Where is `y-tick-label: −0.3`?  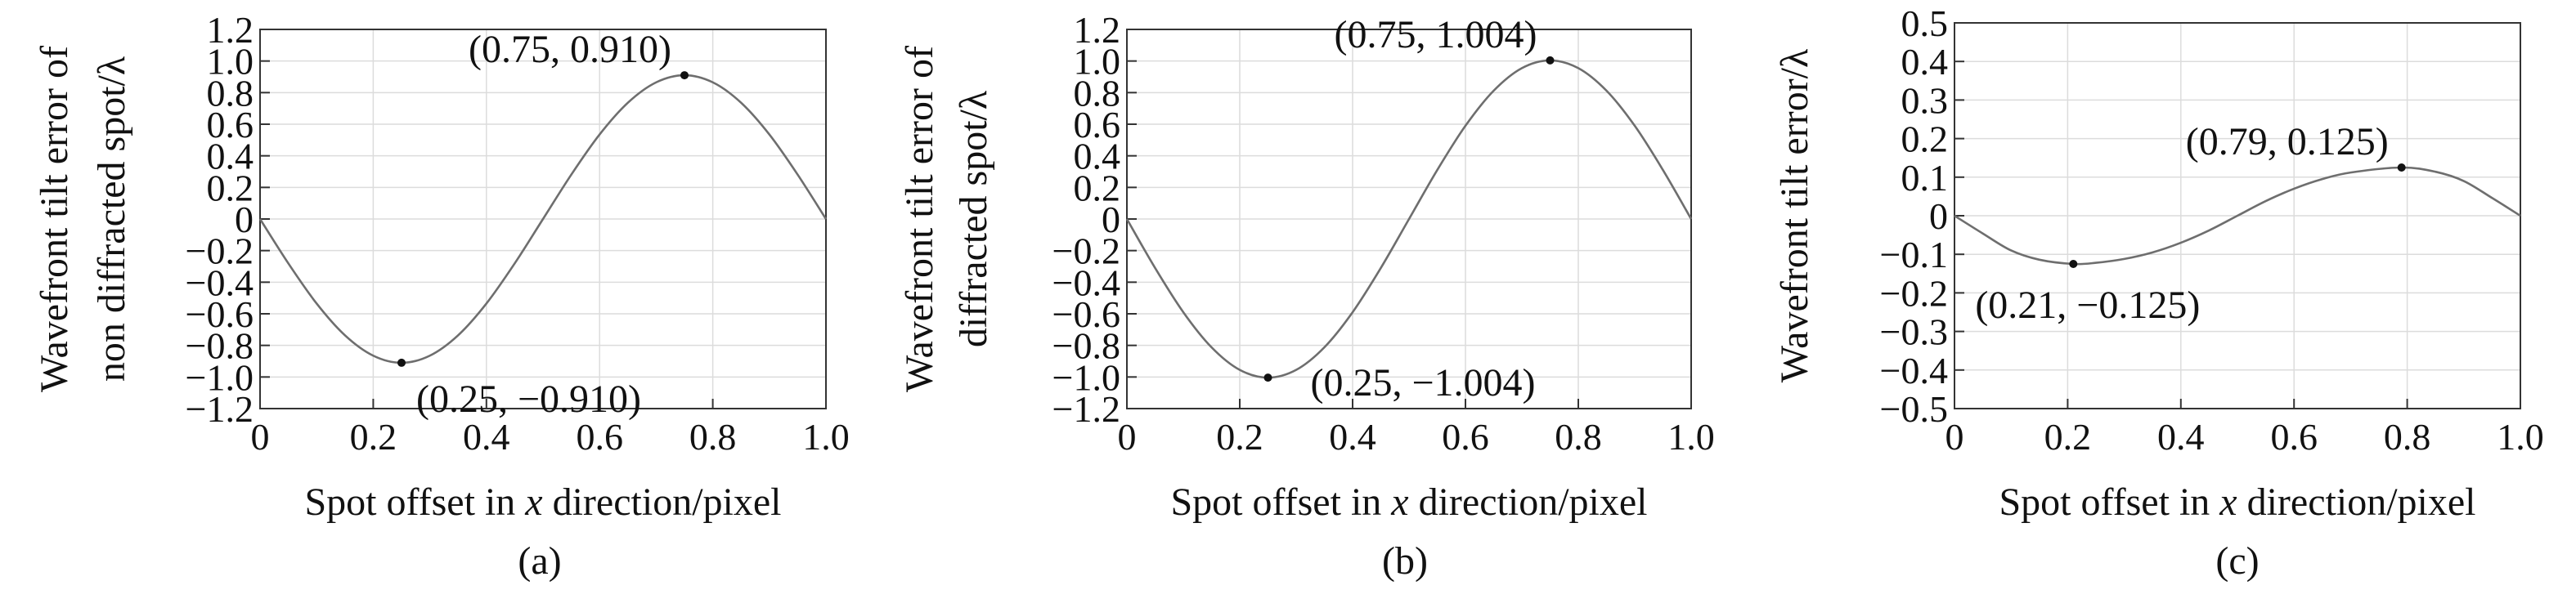 y-tick-label: −0.3 is located at coordinates (1914, 332).